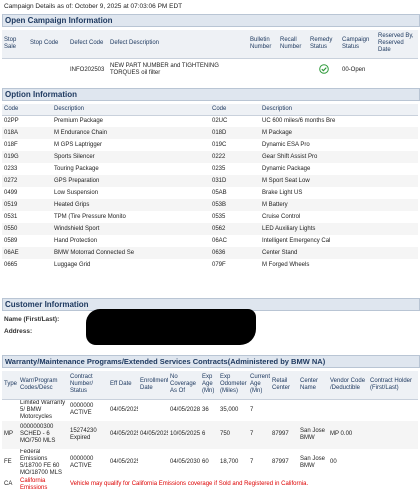  What do you see at coordinates (393, 385) in the screenshot?
I see `column-header: Contract Holder (First/Last)` at bounding box center [393, 385].